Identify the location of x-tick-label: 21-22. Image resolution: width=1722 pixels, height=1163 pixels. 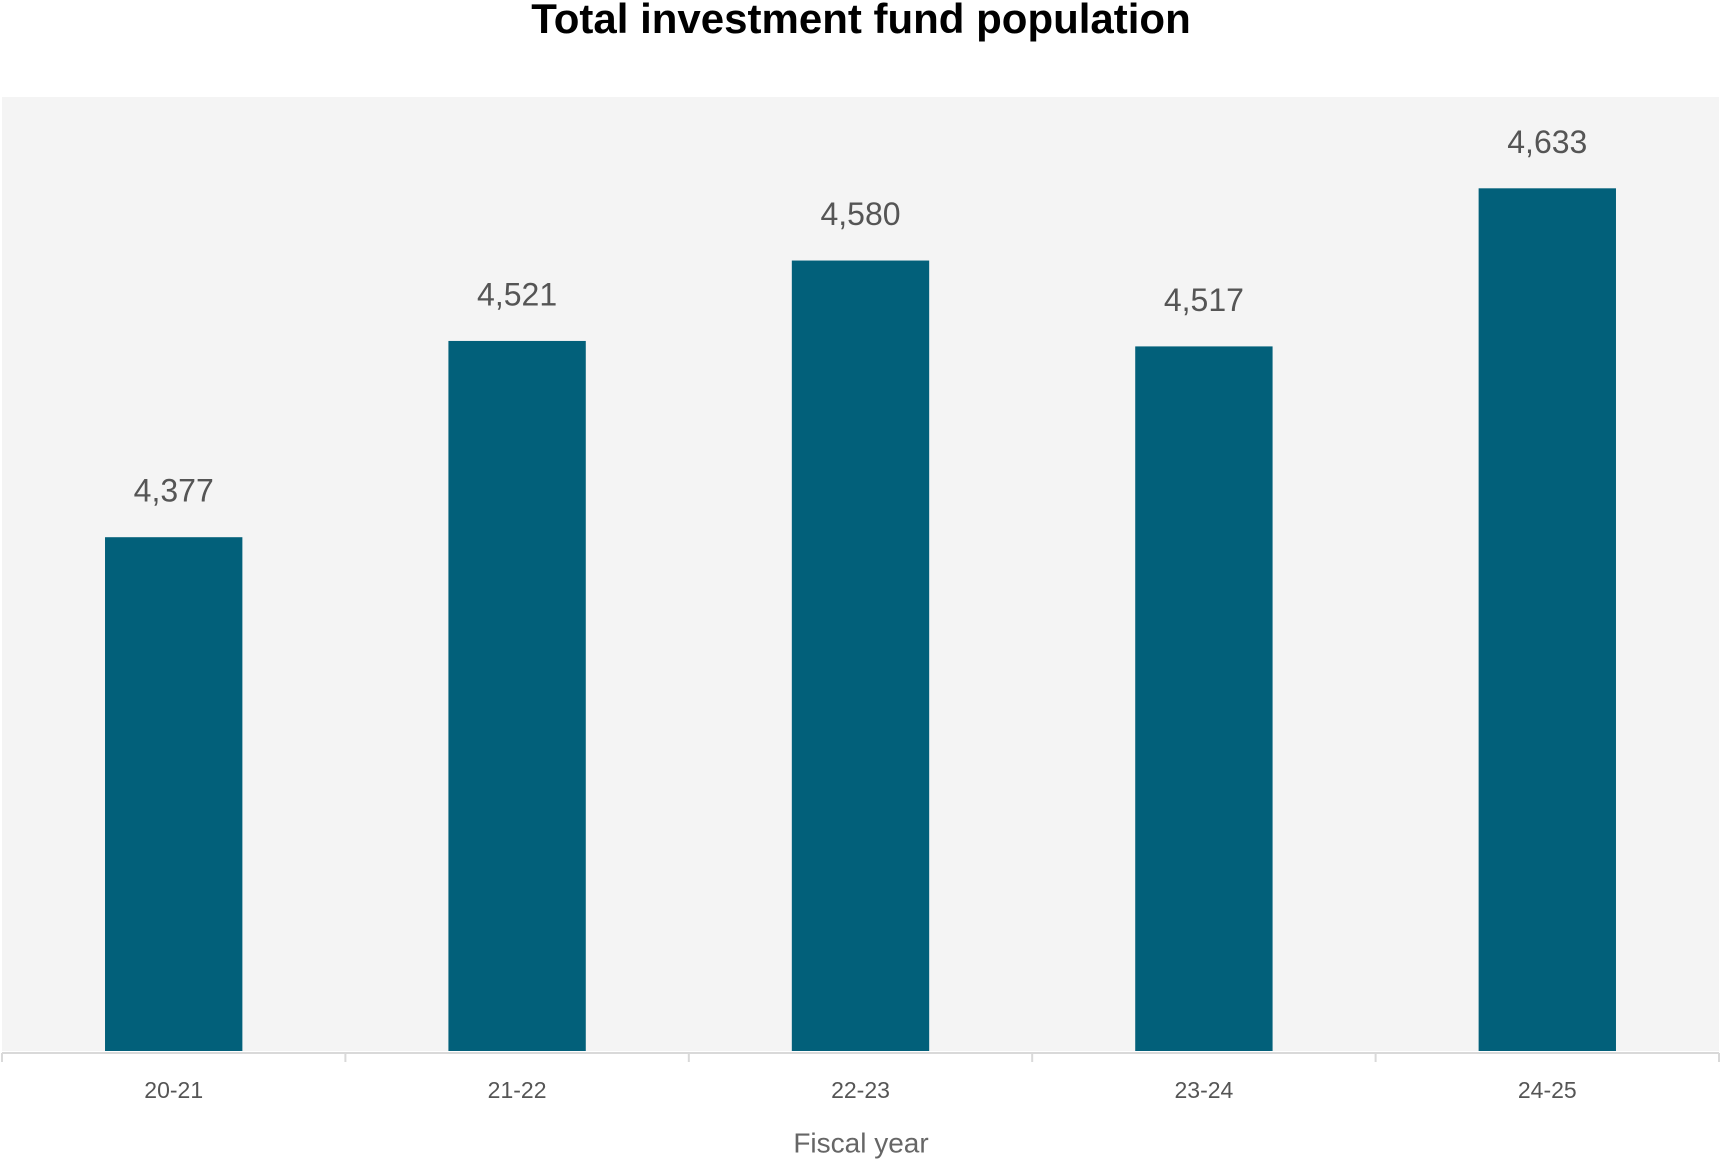
(517, 1090).